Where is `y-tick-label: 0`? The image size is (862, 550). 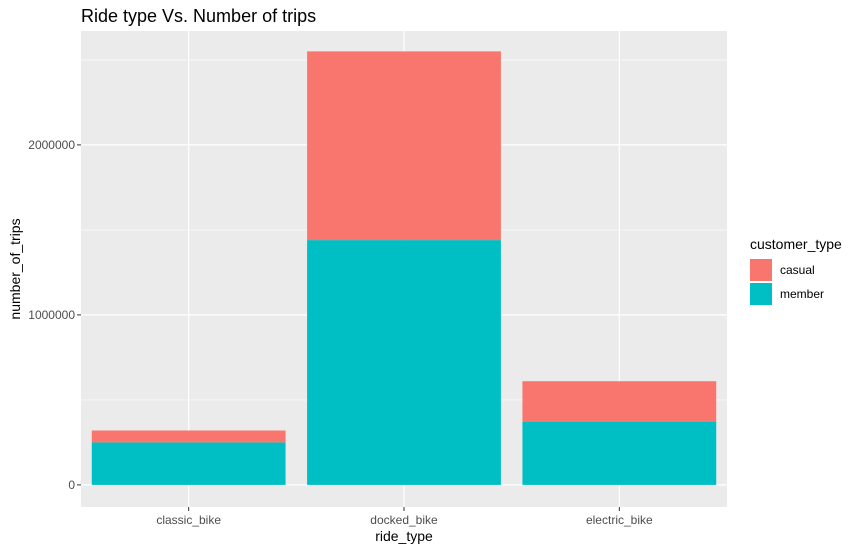
y-tick-label: 0 is located at coordinates (71, 485).